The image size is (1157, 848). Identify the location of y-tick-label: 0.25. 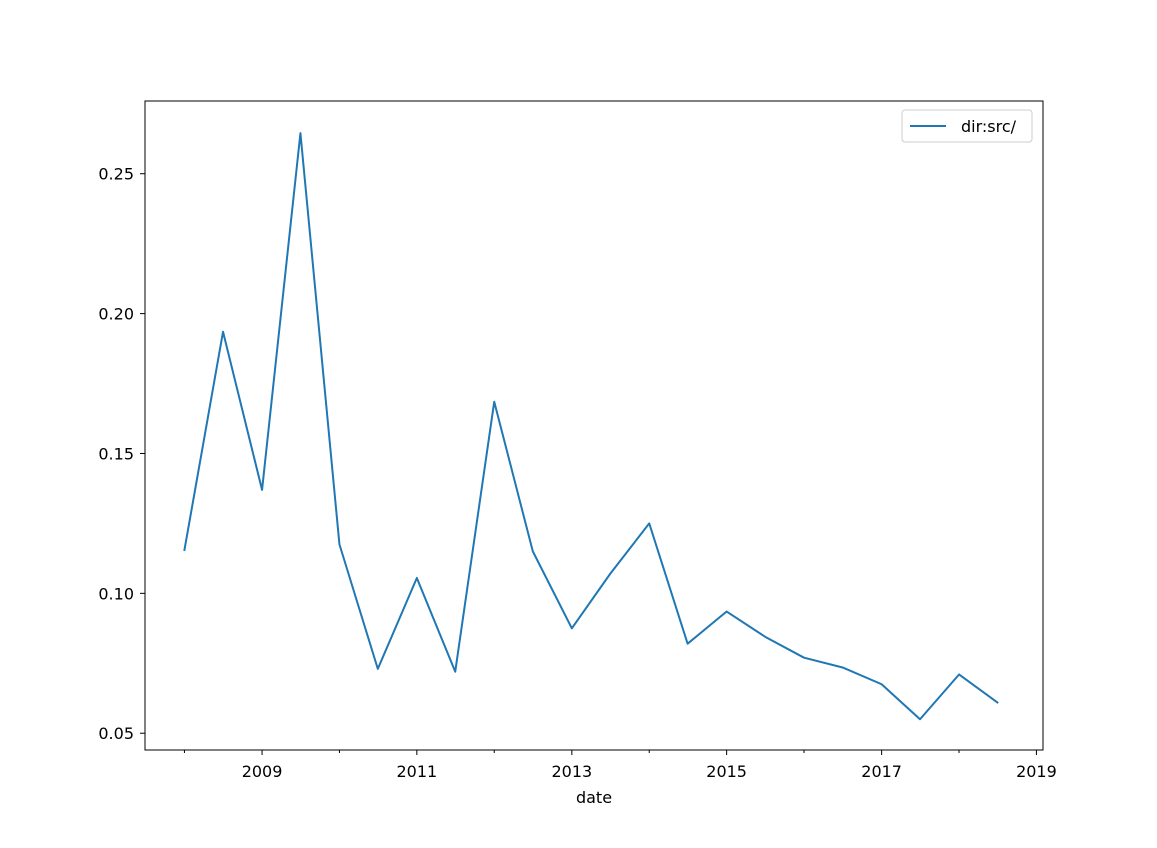
(116, 174).